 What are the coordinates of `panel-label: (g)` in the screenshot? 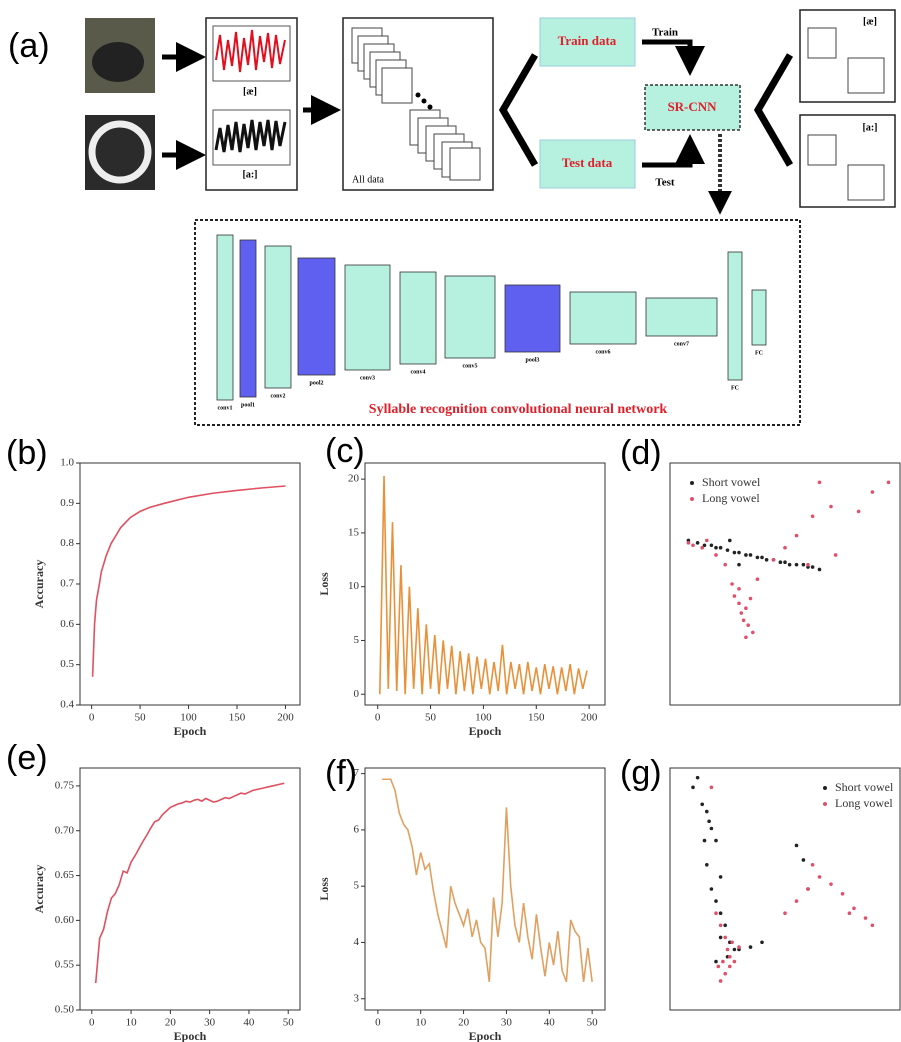 It's located at (641, 773).